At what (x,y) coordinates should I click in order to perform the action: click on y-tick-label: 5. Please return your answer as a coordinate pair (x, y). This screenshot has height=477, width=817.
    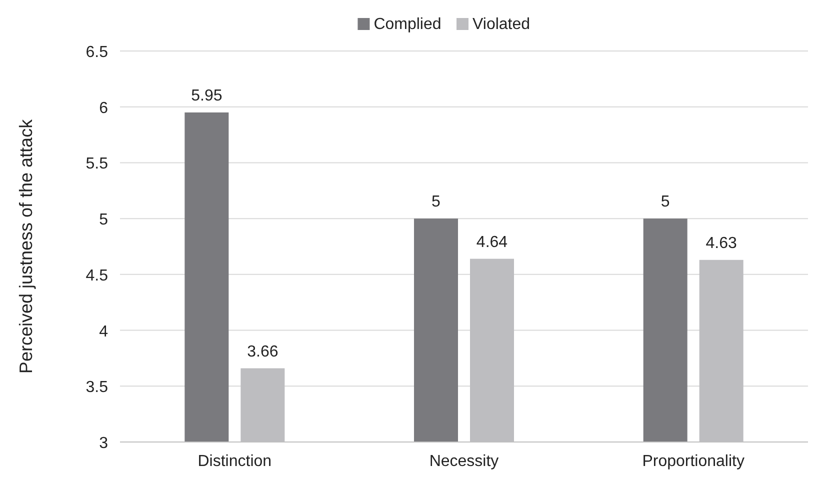
    Looking at the image, I should click on (103, 220).